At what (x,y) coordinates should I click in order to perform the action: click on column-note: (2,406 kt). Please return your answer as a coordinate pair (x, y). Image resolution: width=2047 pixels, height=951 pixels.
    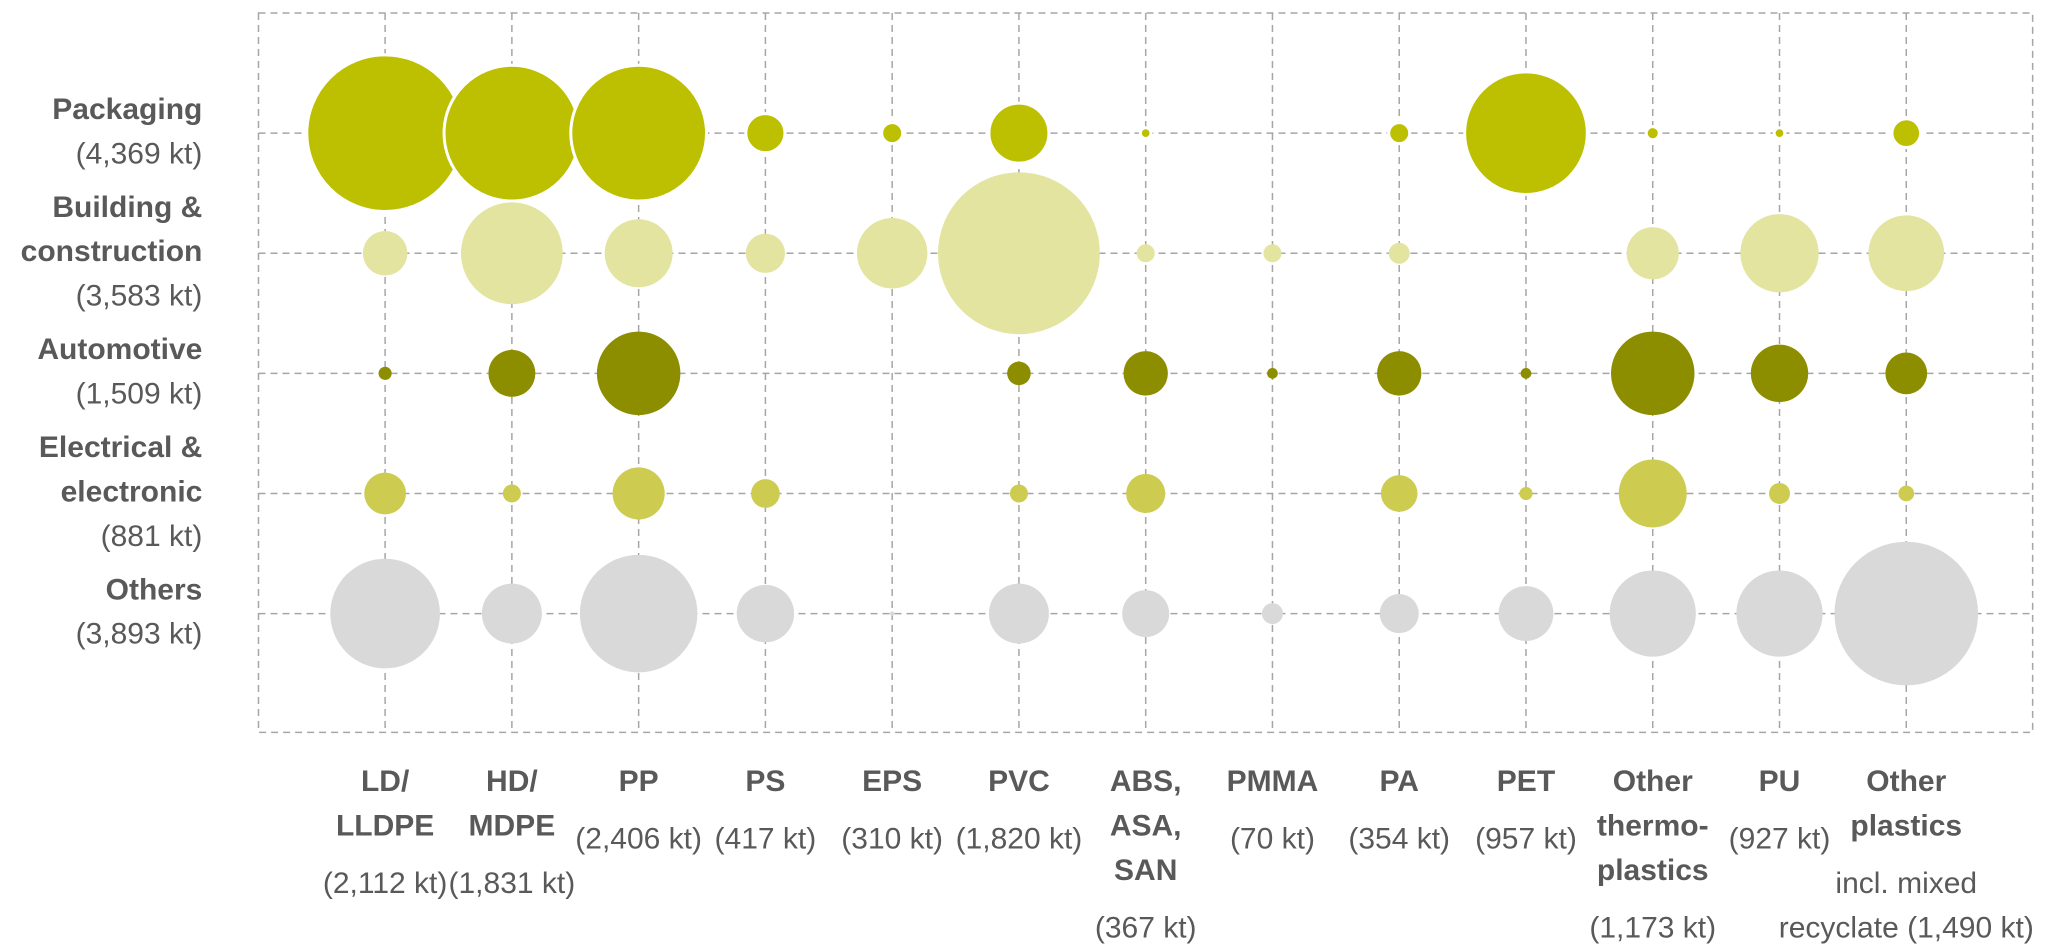
    Looking at the image, I should click on (638, 839).